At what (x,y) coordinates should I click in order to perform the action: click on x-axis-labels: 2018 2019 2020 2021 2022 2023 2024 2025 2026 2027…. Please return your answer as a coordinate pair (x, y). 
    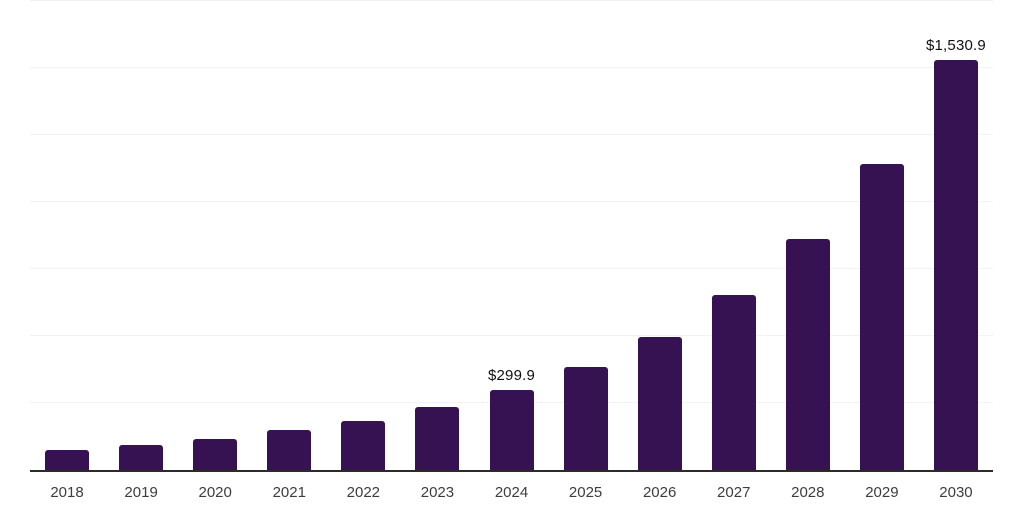
    Looking at the image, I should click on (511, 493).